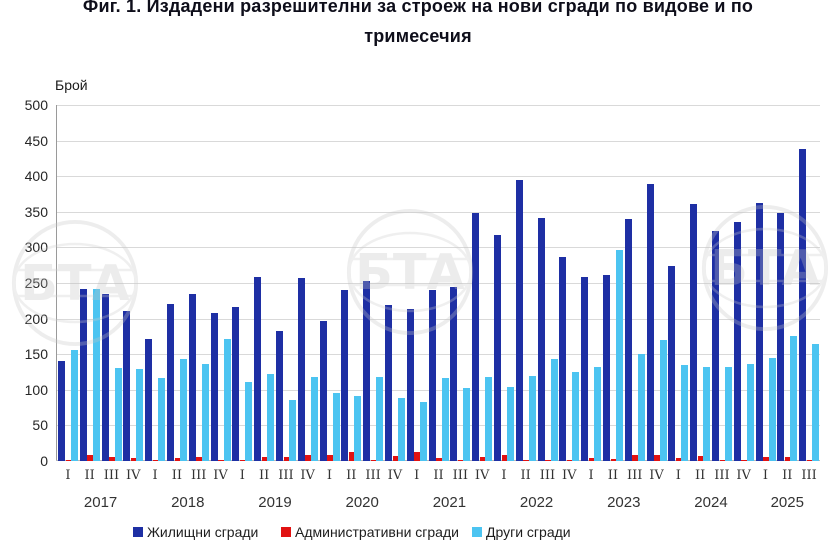 This screenshot has width=836, height=546. What do you see at coordinates (56, 283) in the screenshot?
I see `y-axis-line` at bounding box center [56, 283].